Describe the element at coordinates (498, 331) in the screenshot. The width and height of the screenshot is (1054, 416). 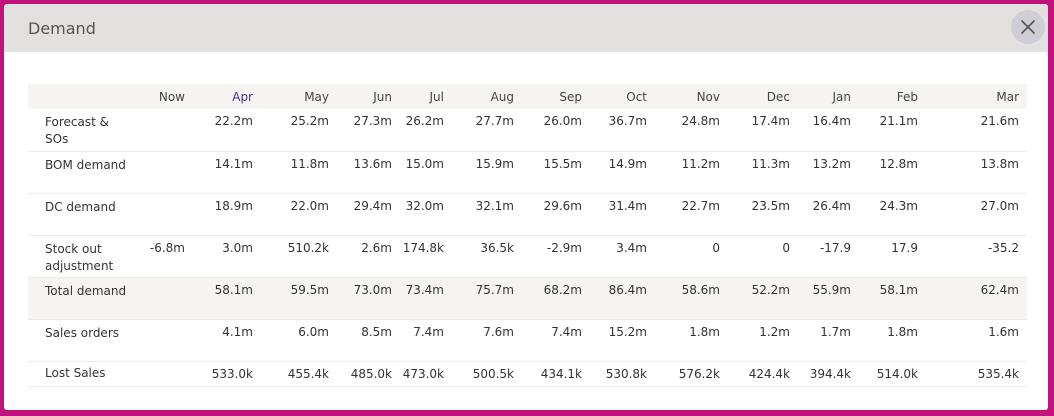
I see `table-cell: 7.6m` at that location.